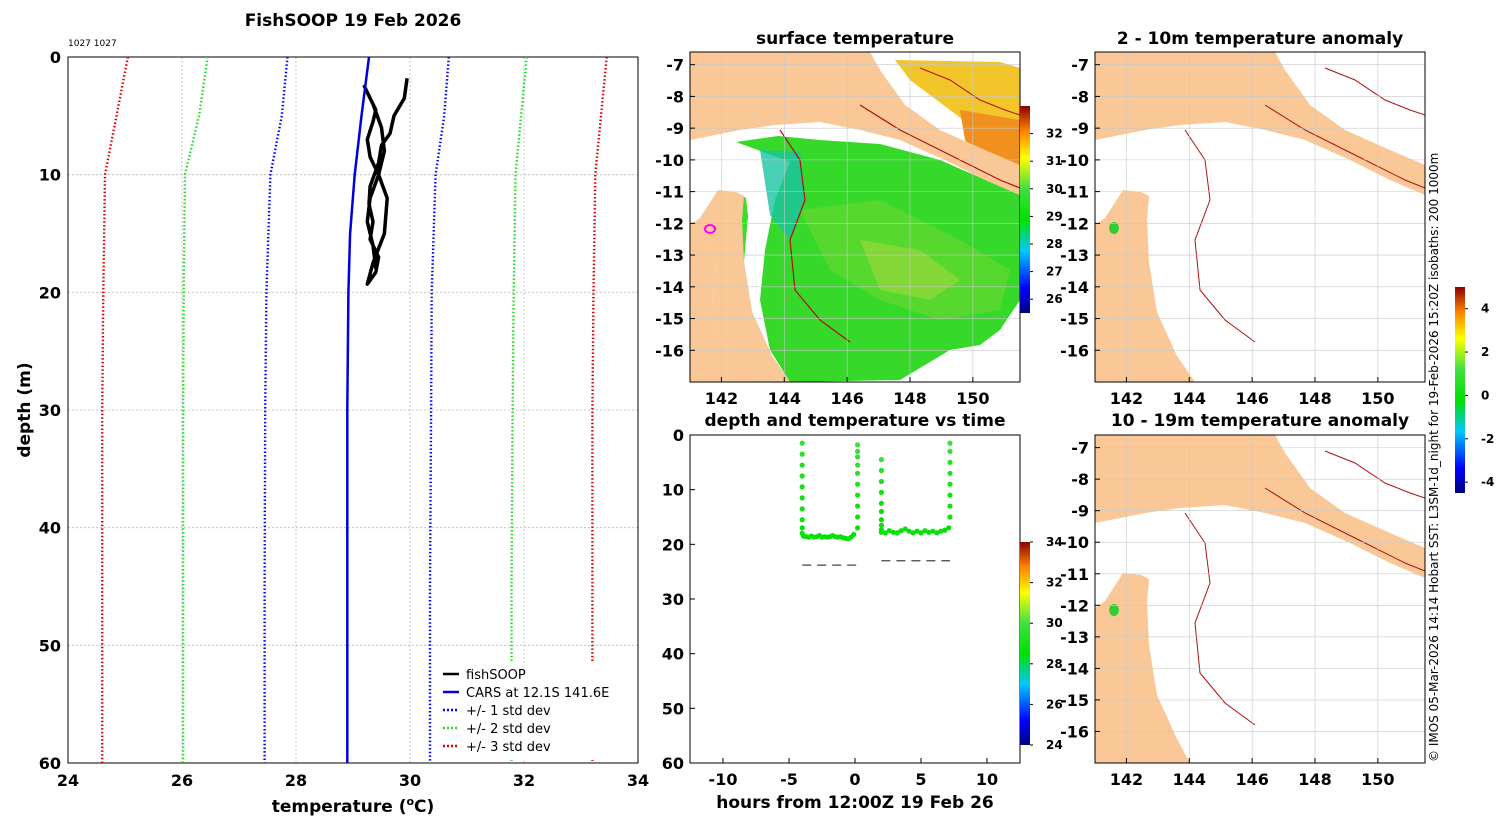 This screenshot has width=1500, height=820. Describe the element at coordinates (1080, 65) in the screenshot. I see `anomaly-2-10m-y-tick-label: -7` at that location.